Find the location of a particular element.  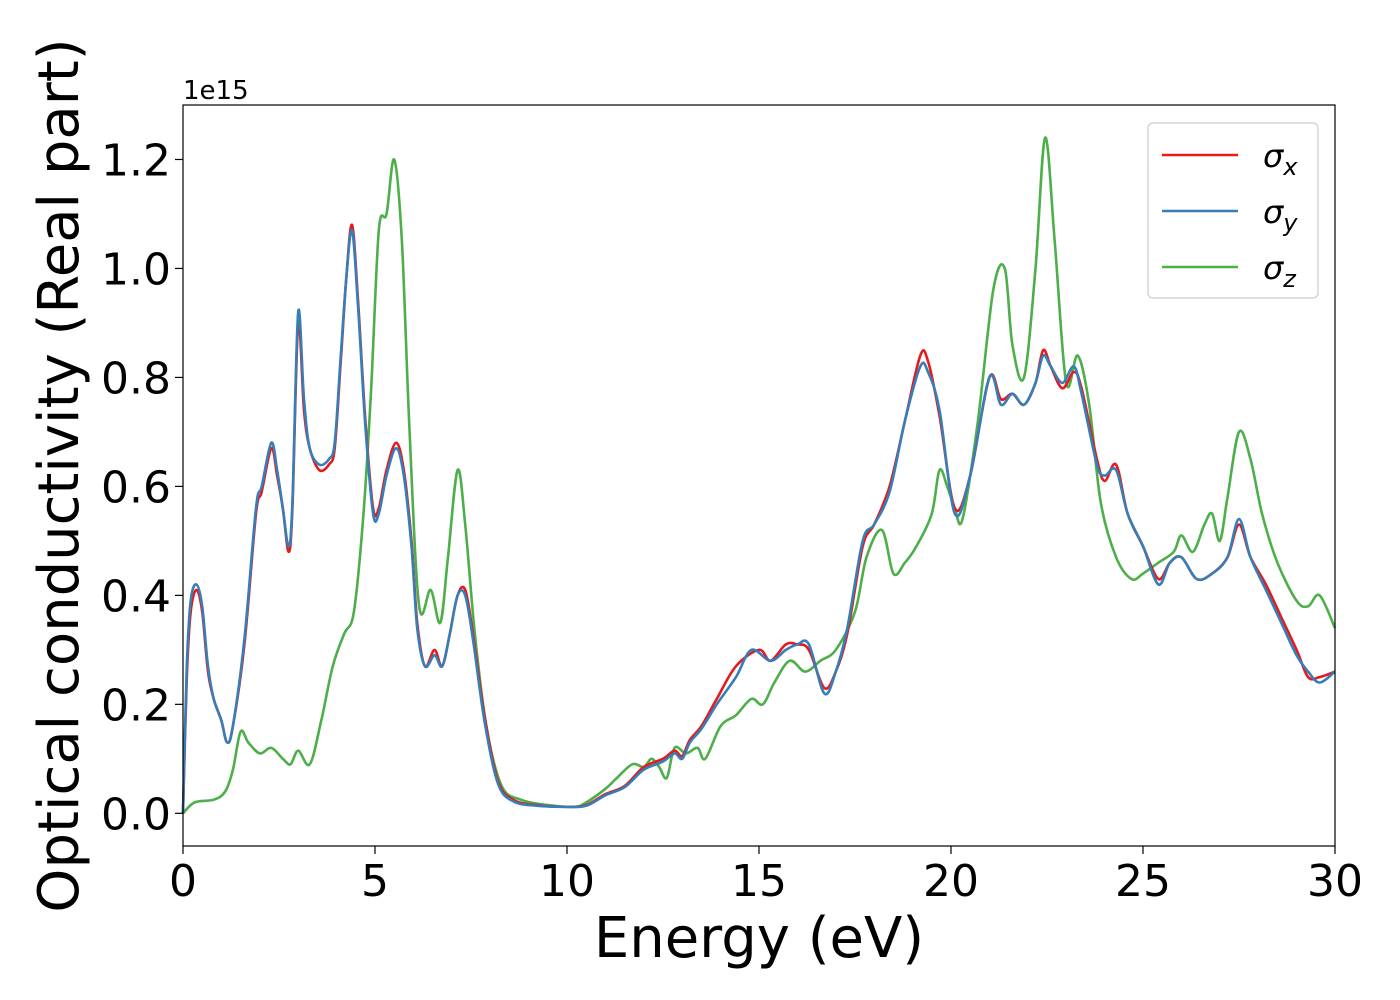

x-tick-label: 15 is located at coordinates (759, 881).